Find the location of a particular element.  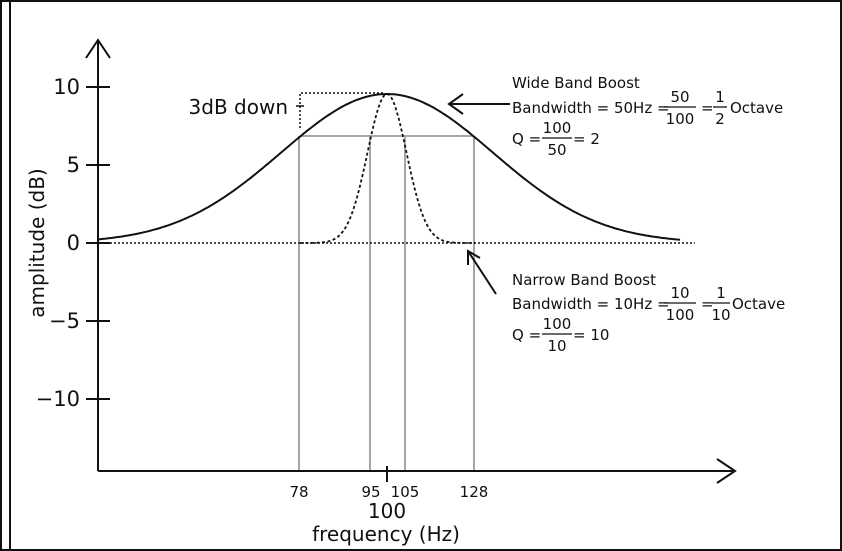

wide-bandwidth: Bandwidth = 50Hz = is located at coordinates (591, 108).